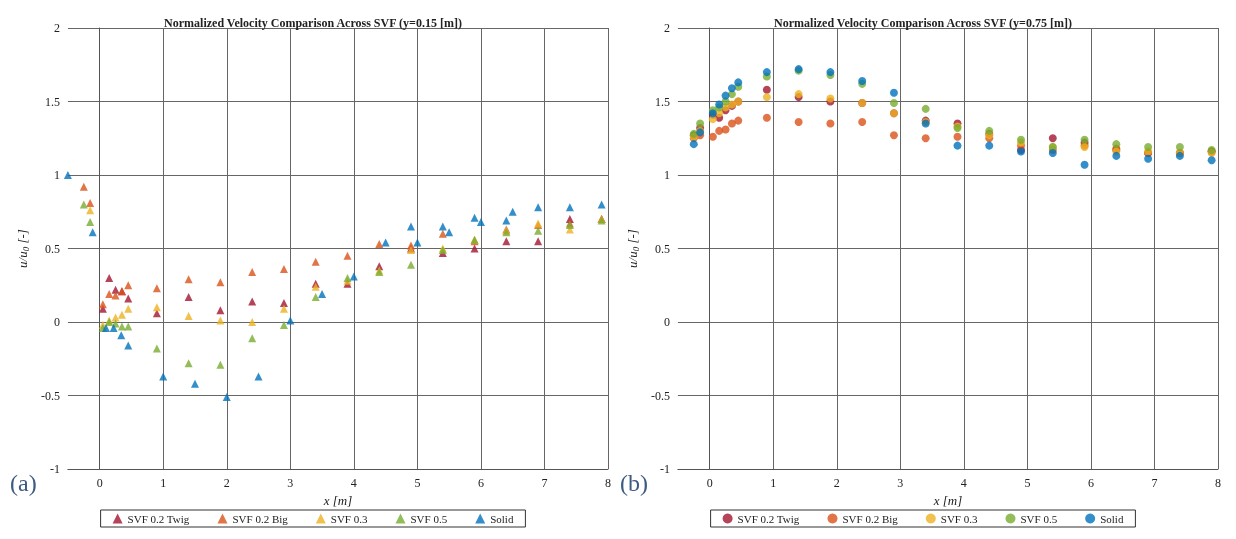 This screenshot has height=539, width=1236. I want to click on text: (a), so click(23, 483).